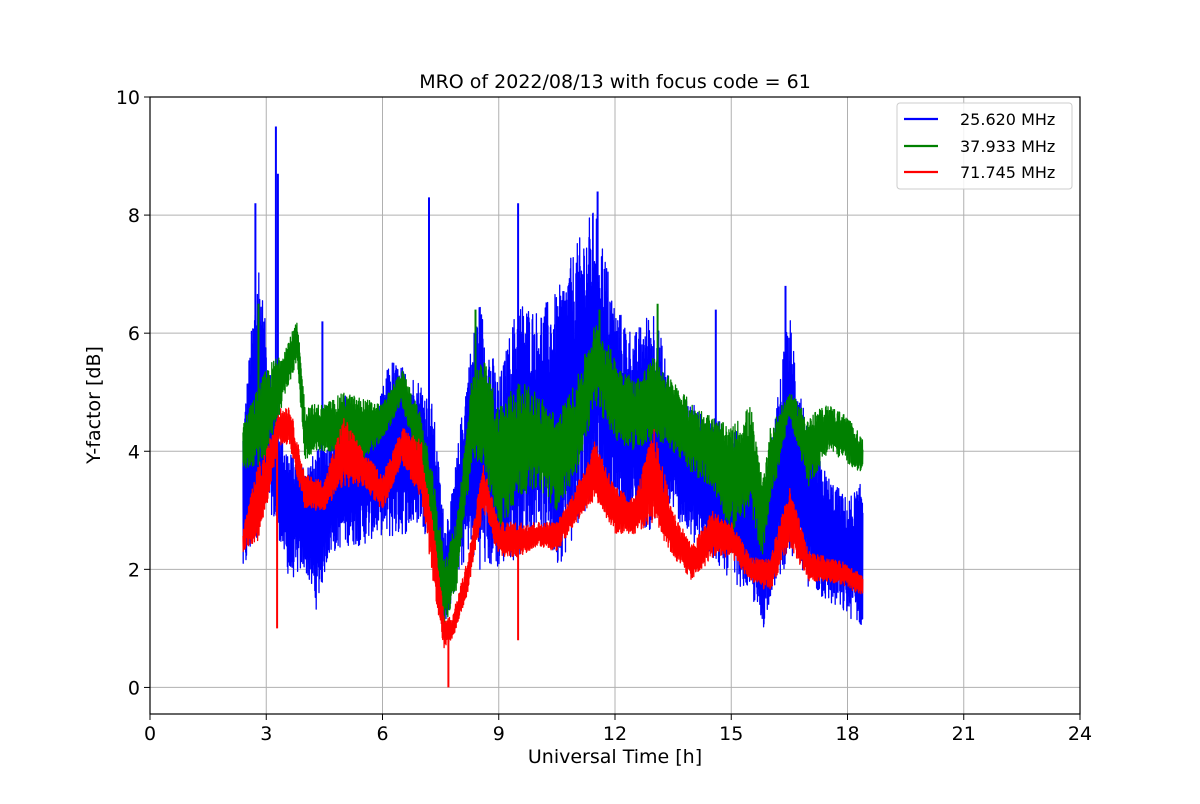  I want to click on x-tick-label: 9, so click(499, 734).